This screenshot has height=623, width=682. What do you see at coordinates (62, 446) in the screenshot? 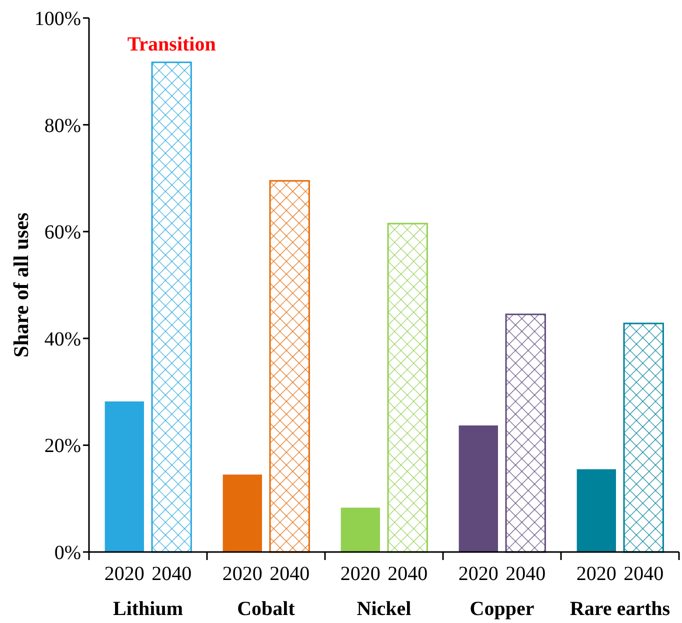
I see `y-tick-label: 20%` at bounding box center [62, 446].